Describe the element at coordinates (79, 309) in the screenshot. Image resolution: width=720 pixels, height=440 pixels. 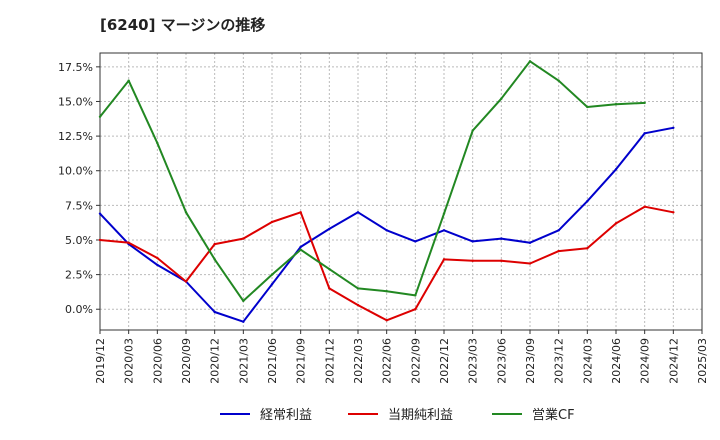
I see `y-tick-label: 0.0%` at that location.